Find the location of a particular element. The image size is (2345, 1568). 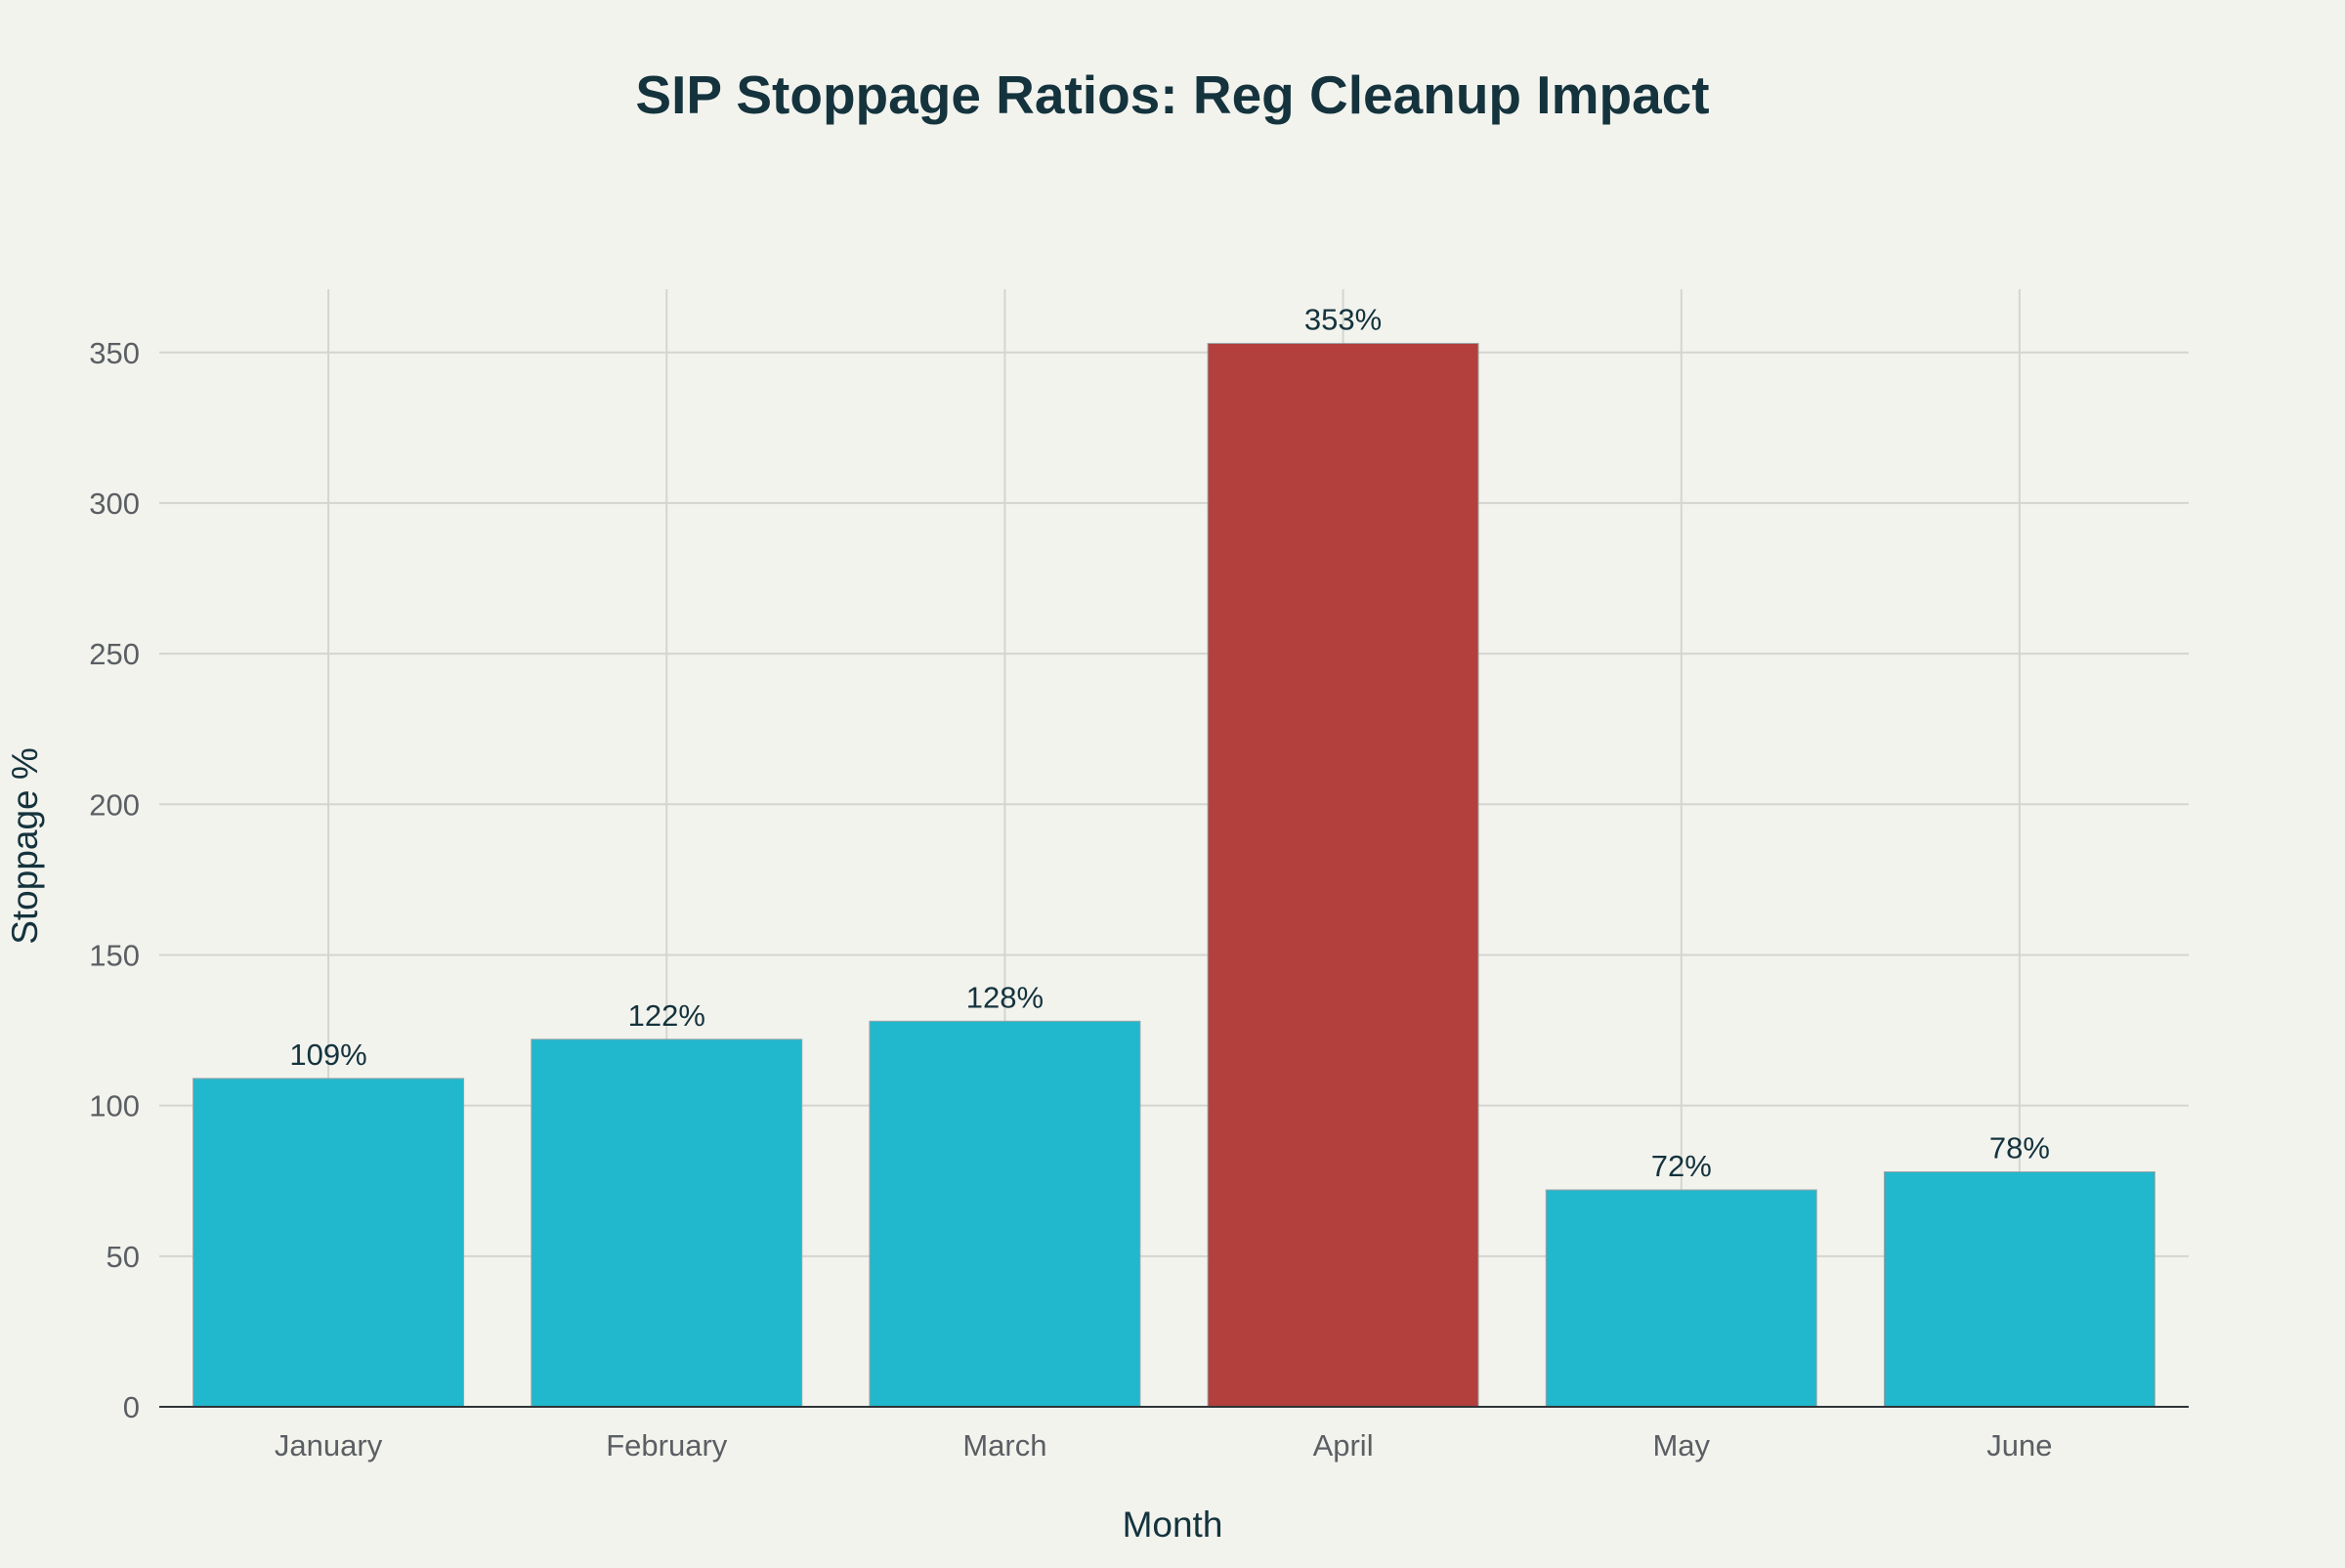

y-tick-label: 100 is located at coordinates (114, 1106).